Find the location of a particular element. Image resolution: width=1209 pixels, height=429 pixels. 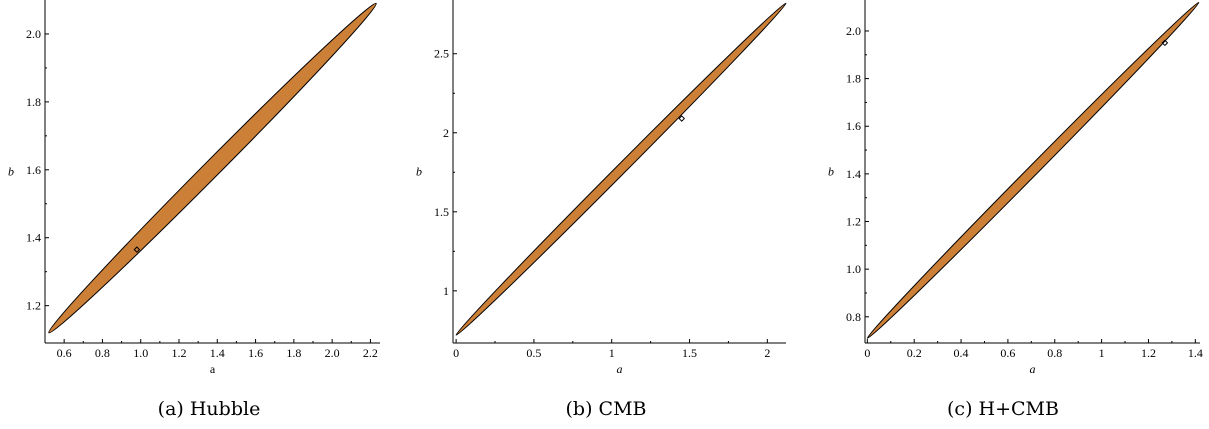

x-tick-label: 0.2 is located at coordinates (914, 353).